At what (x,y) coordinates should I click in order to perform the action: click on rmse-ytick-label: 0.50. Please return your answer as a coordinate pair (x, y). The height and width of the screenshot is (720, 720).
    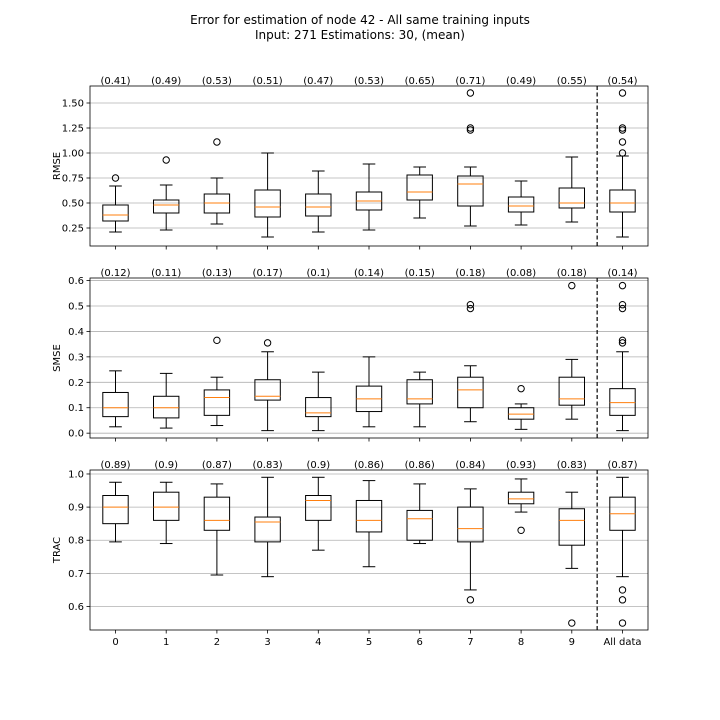
    Looking at the image, I should click on (73, 204).